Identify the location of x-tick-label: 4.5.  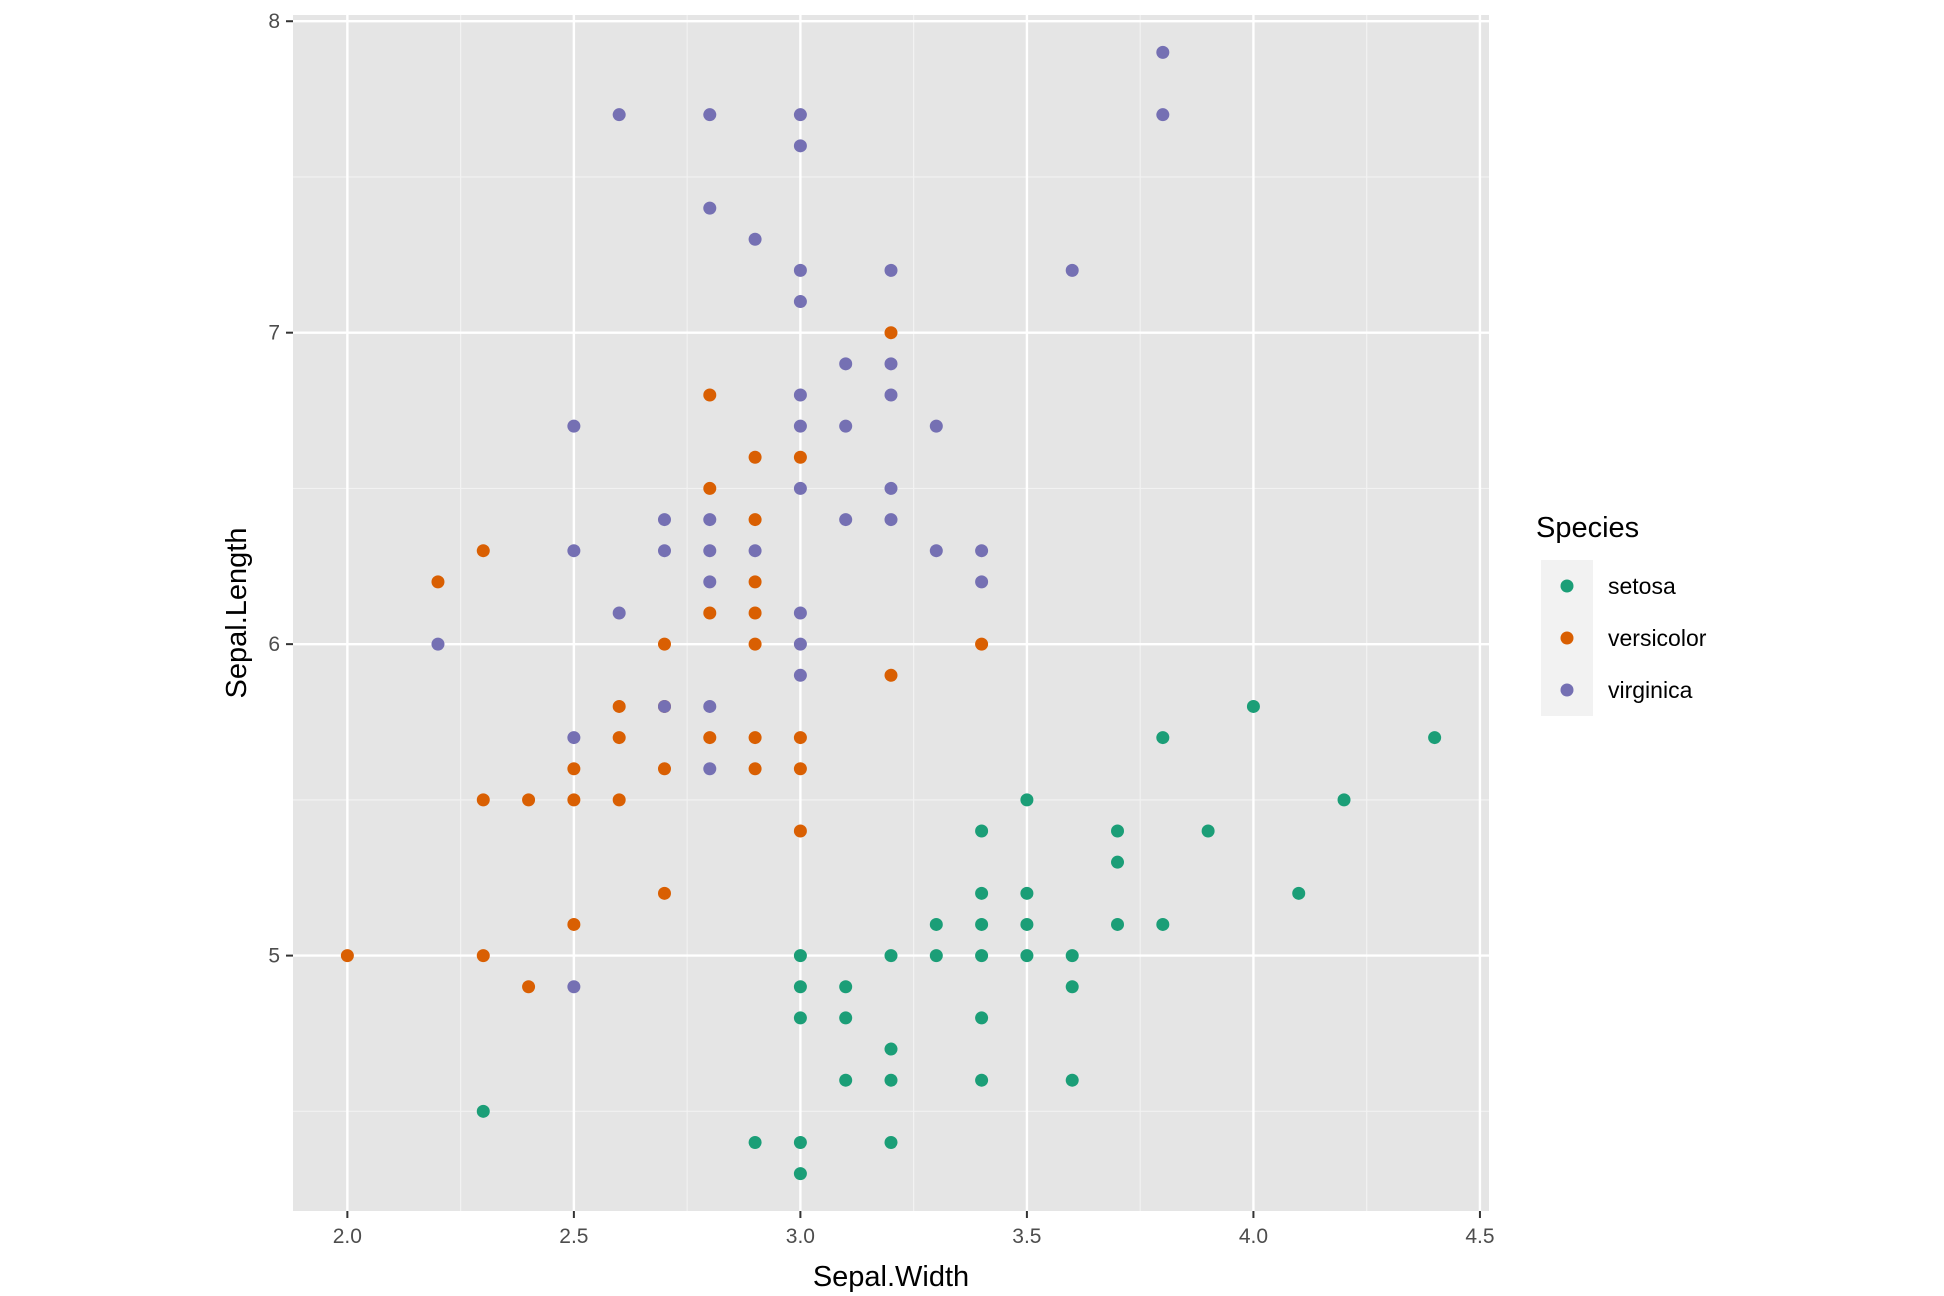
(1479, 1236).